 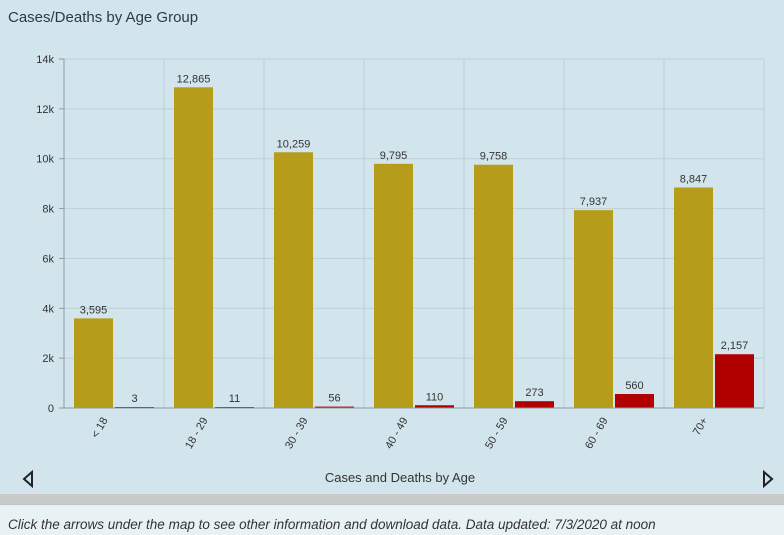 What do you see at coordinates (194, 79) in the screenshot?
I see `data-label: 12,865` at bounding box center [194, 79].